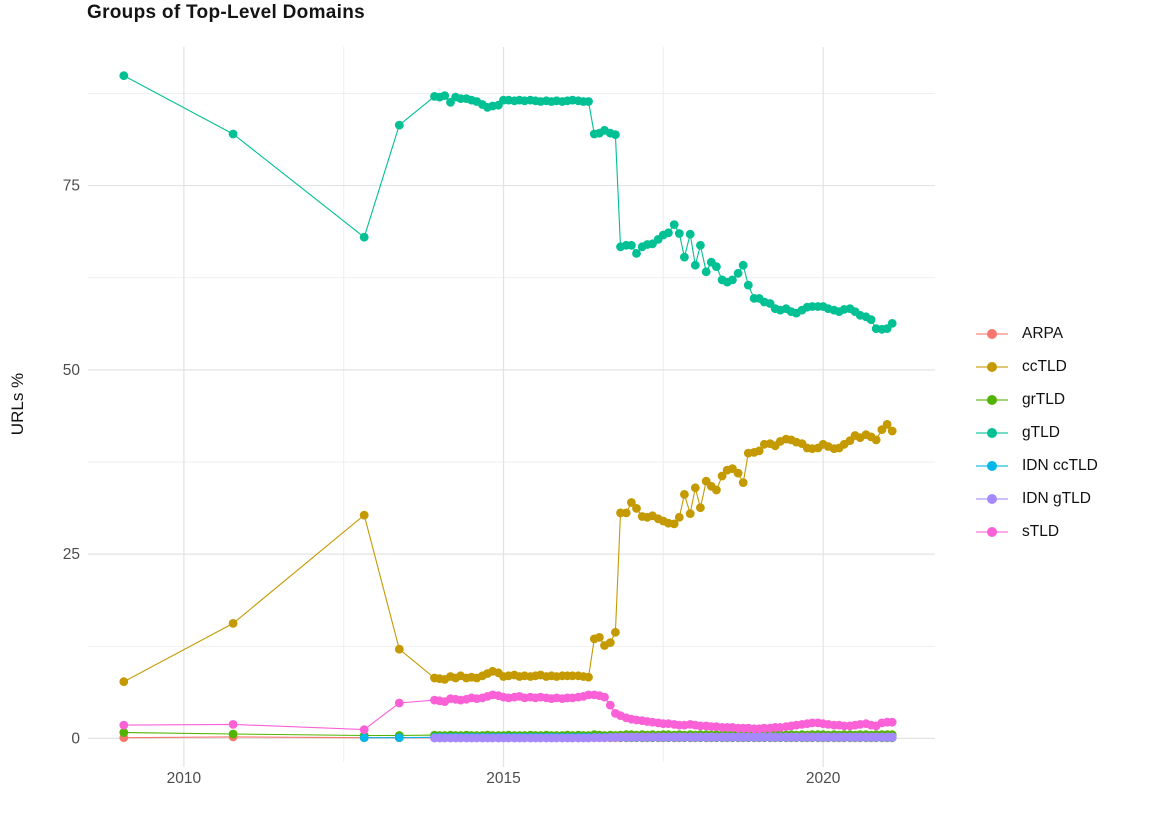 The image size is (1164, 827). Describe the element at coordinates (71, 554) in the screenshot. I see `y-tick-label: 25` at that location.